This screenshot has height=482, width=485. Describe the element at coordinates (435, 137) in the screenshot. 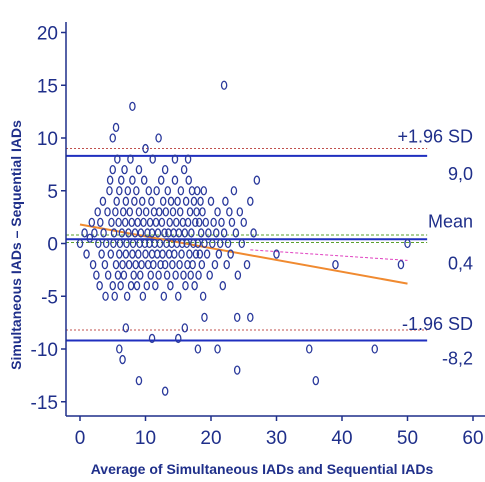

I see `upper-limit-label: +1.96 SD` at that location.